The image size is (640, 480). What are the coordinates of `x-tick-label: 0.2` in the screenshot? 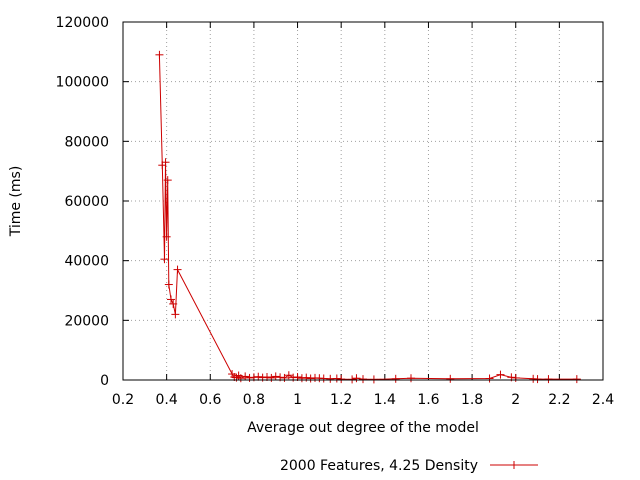 It's located at (123, 400).